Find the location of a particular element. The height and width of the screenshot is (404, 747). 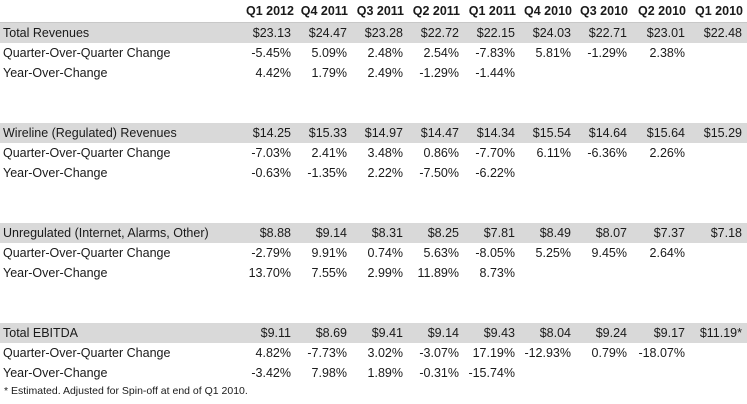

qoq-cell: -1.29% is located at coordinates (607, 53).